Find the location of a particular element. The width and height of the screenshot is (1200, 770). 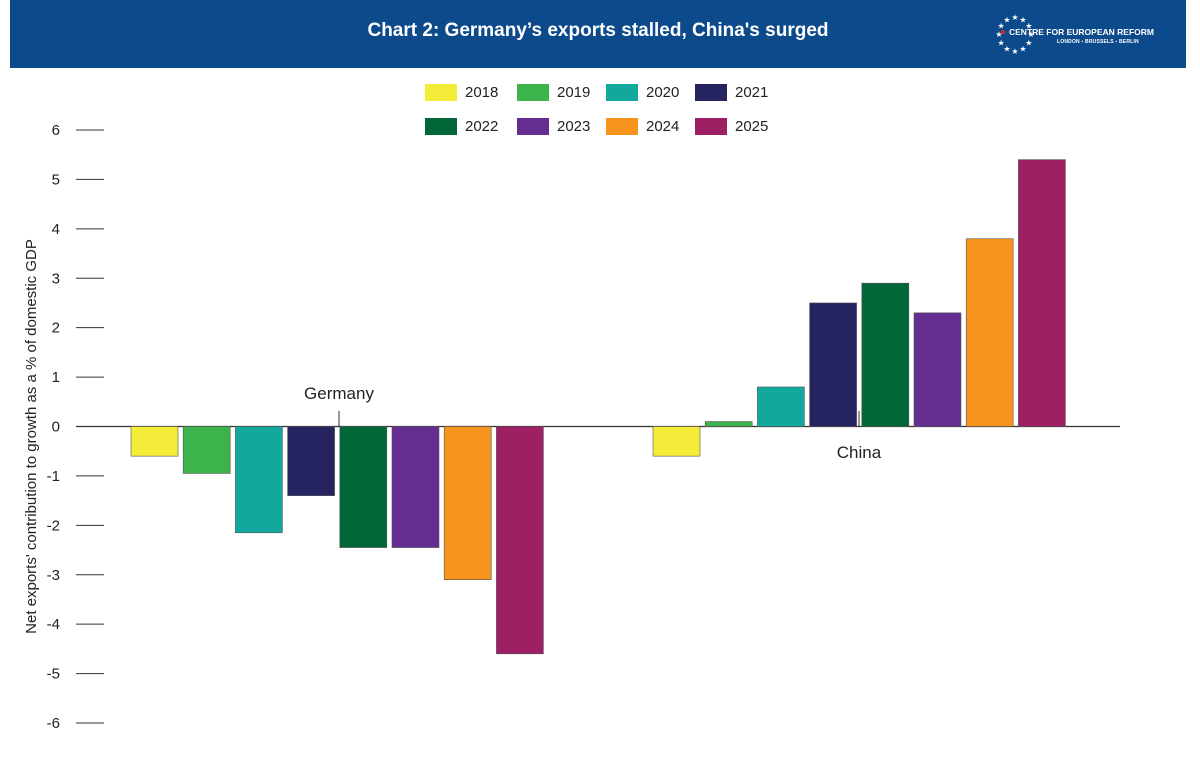

chart-legend: 2018 2019 2020 2021 2022 2023 2024 2025 is located at coordinates (625, 114).